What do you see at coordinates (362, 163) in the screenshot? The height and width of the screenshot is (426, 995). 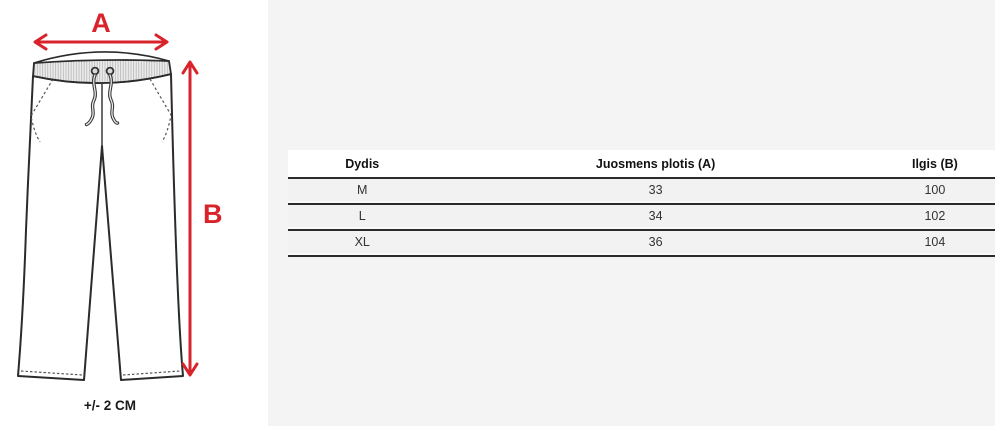 I see `column-header-size: Dydis` at bounding box center [362, 163].